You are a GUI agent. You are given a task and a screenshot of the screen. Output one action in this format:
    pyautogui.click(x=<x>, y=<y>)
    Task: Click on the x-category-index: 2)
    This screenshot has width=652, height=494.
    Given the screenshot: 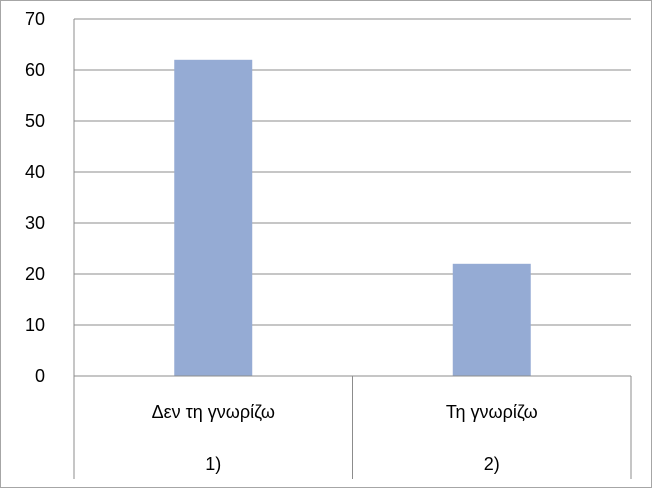 What is the action you would take?
    pyautogui.click(x=492, y=464)
    